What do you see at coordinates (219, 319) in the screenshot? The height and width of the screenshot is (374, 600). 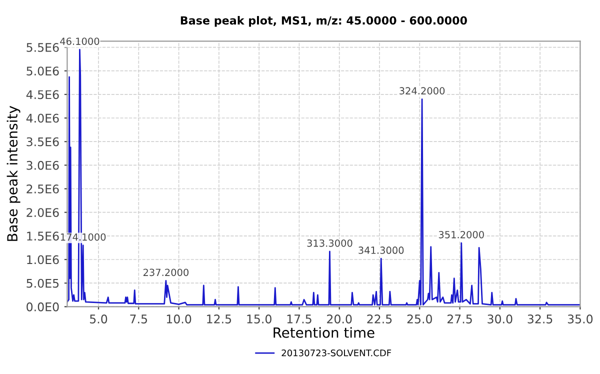 I see `x-tick-label: 12.5` at bounding box center [219, 319].